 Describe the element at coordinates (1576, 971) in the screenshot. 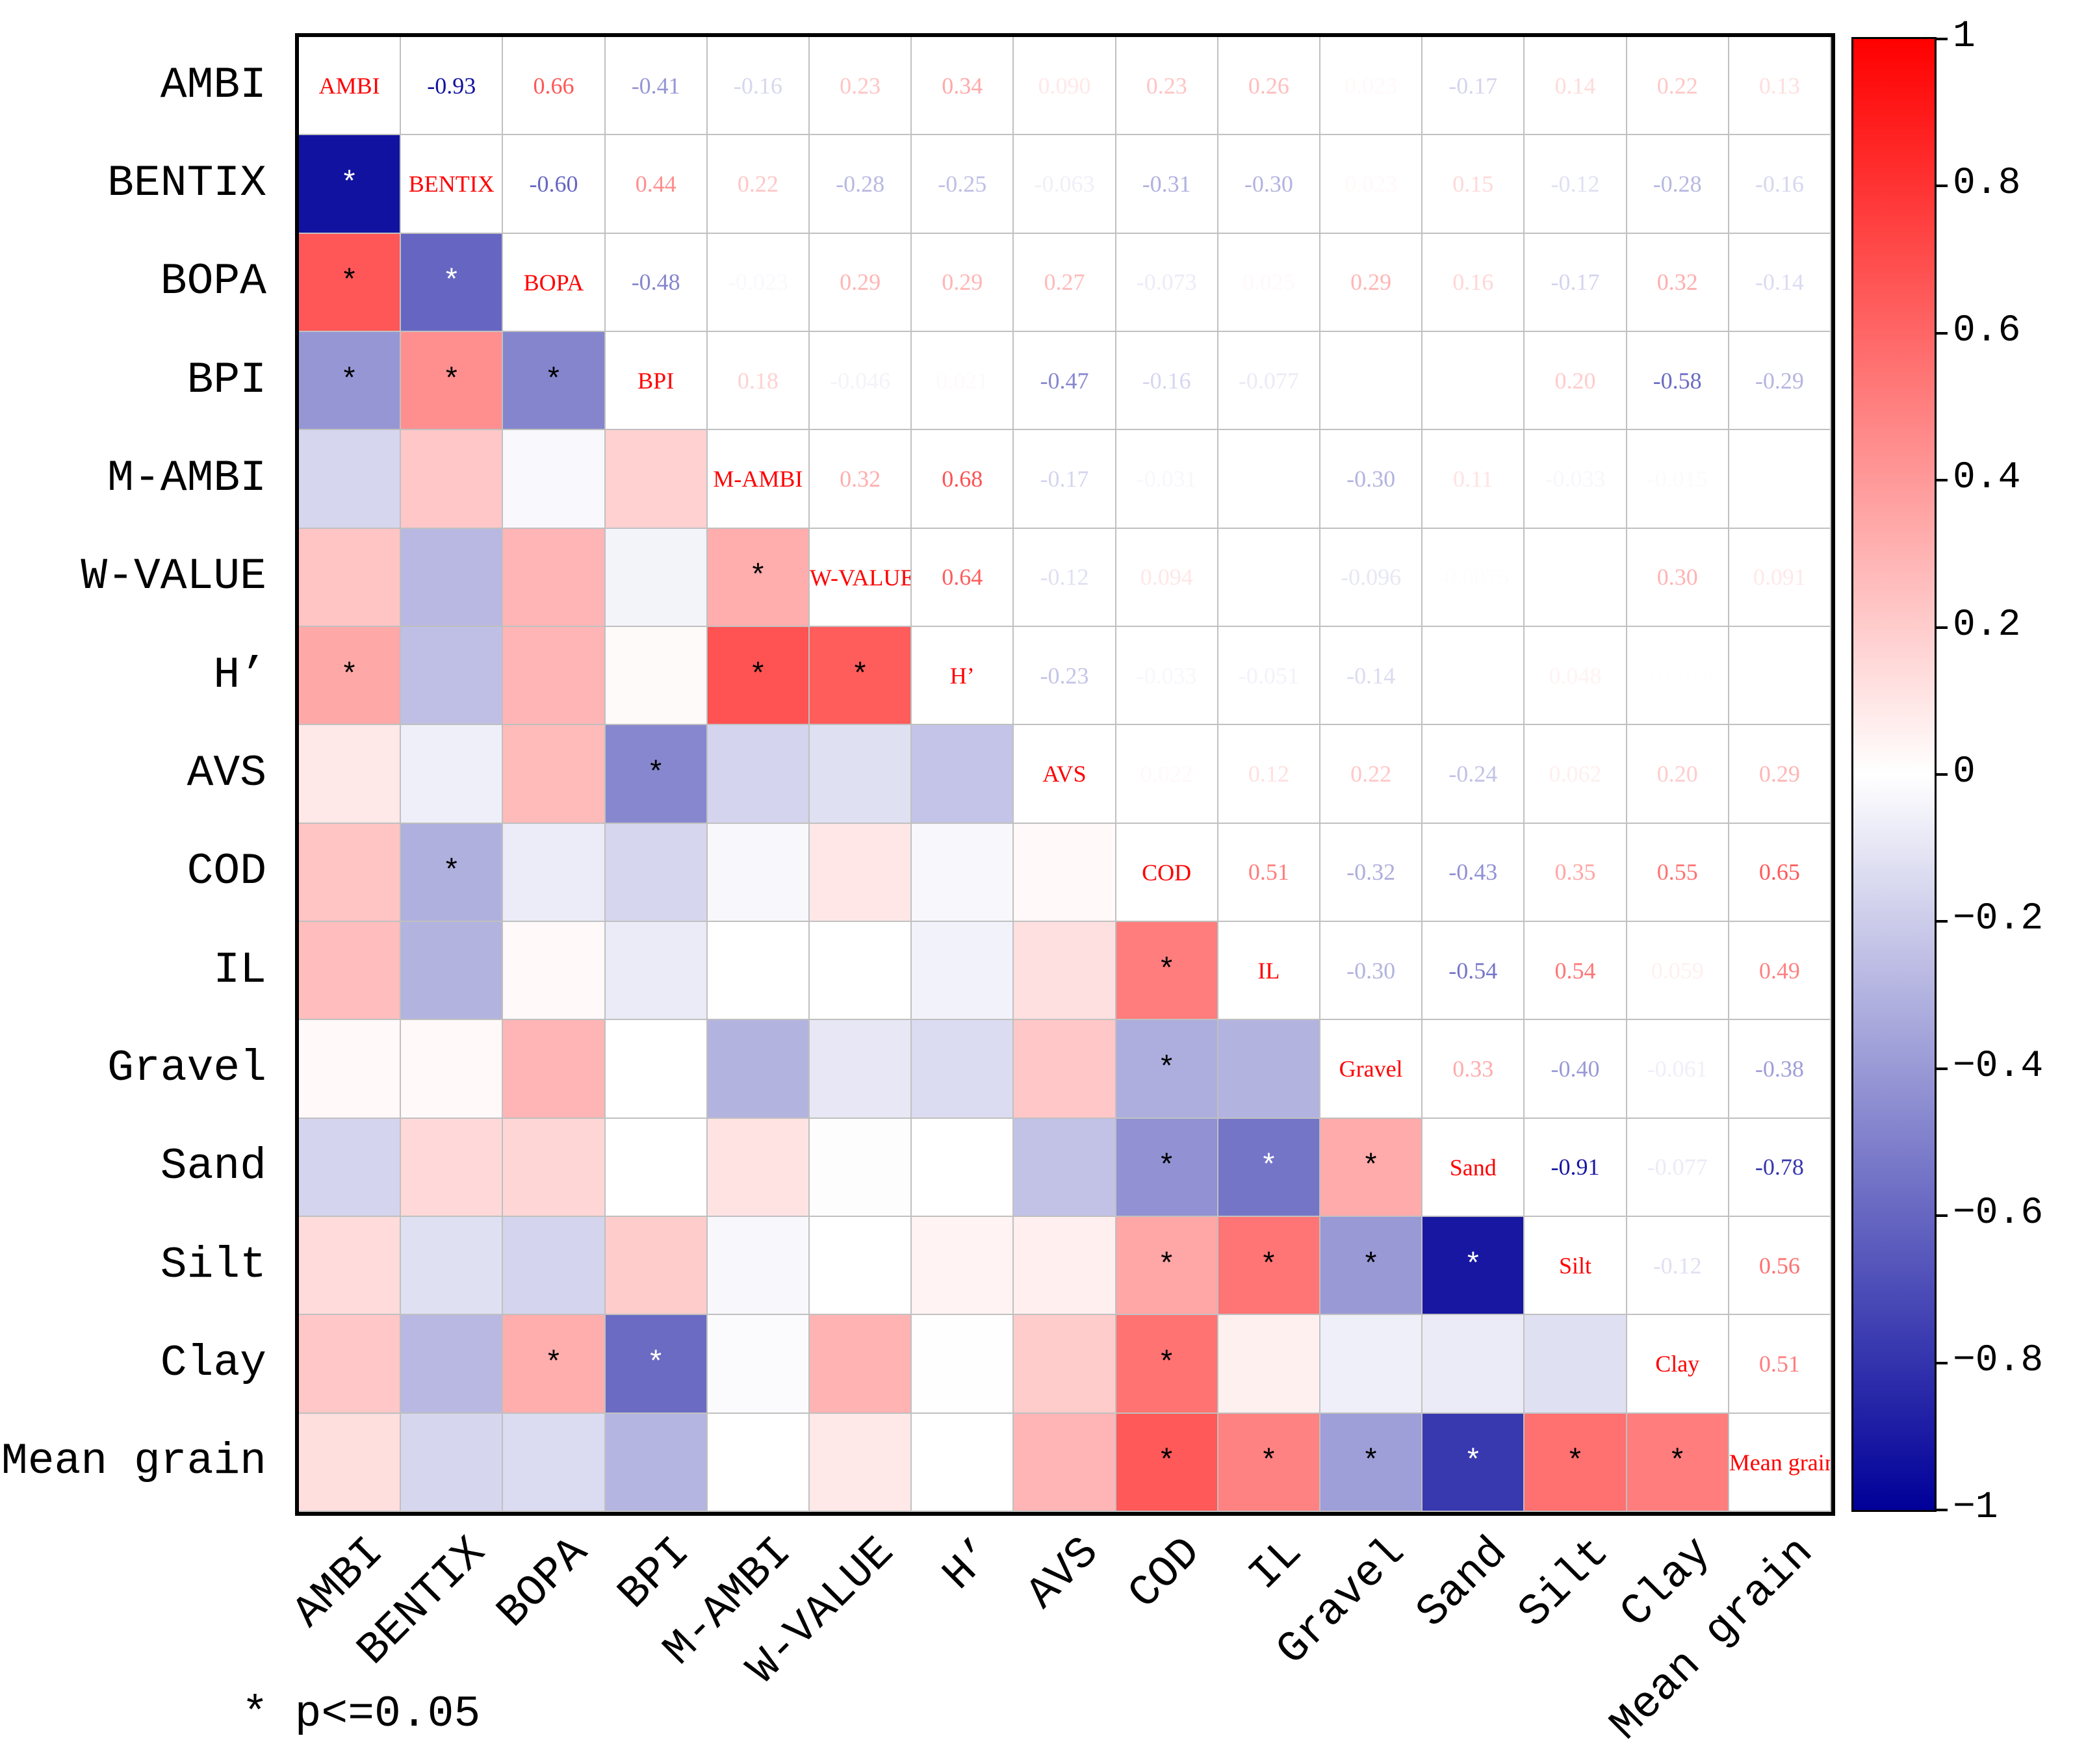

I see `correlation-value-cell: 0.54` at that location.